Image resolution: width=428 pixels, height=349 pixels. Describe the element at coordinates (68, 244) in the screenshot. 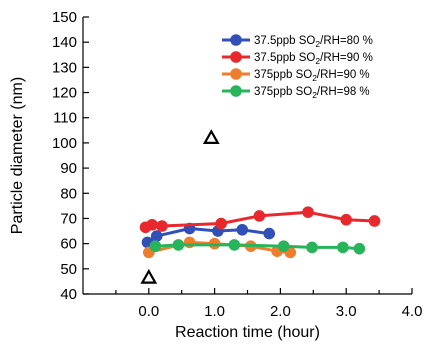

I see `y-tick-label: 60` at that location.